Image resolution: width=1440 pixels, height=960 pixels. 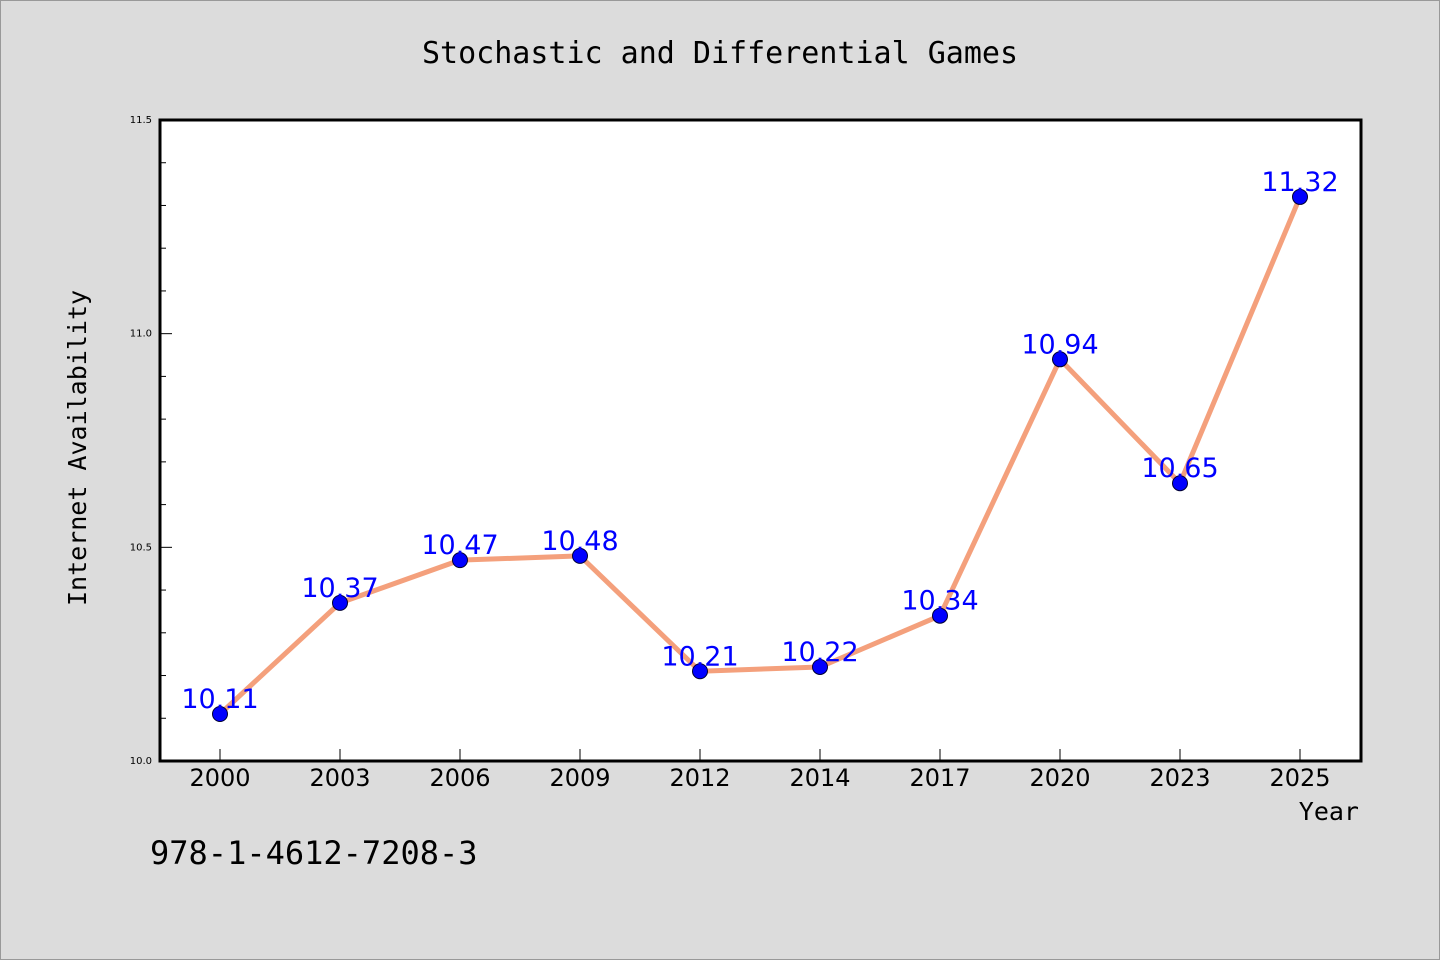 I want to click on data-label: 10.65, so click(x=1179, y=468).